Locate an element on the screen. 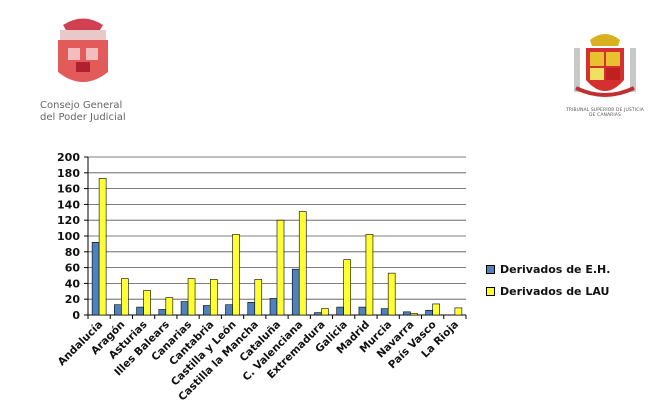  cgpj-logo: Consejo General del Poder Judicial is located at coordinates (90, 70).